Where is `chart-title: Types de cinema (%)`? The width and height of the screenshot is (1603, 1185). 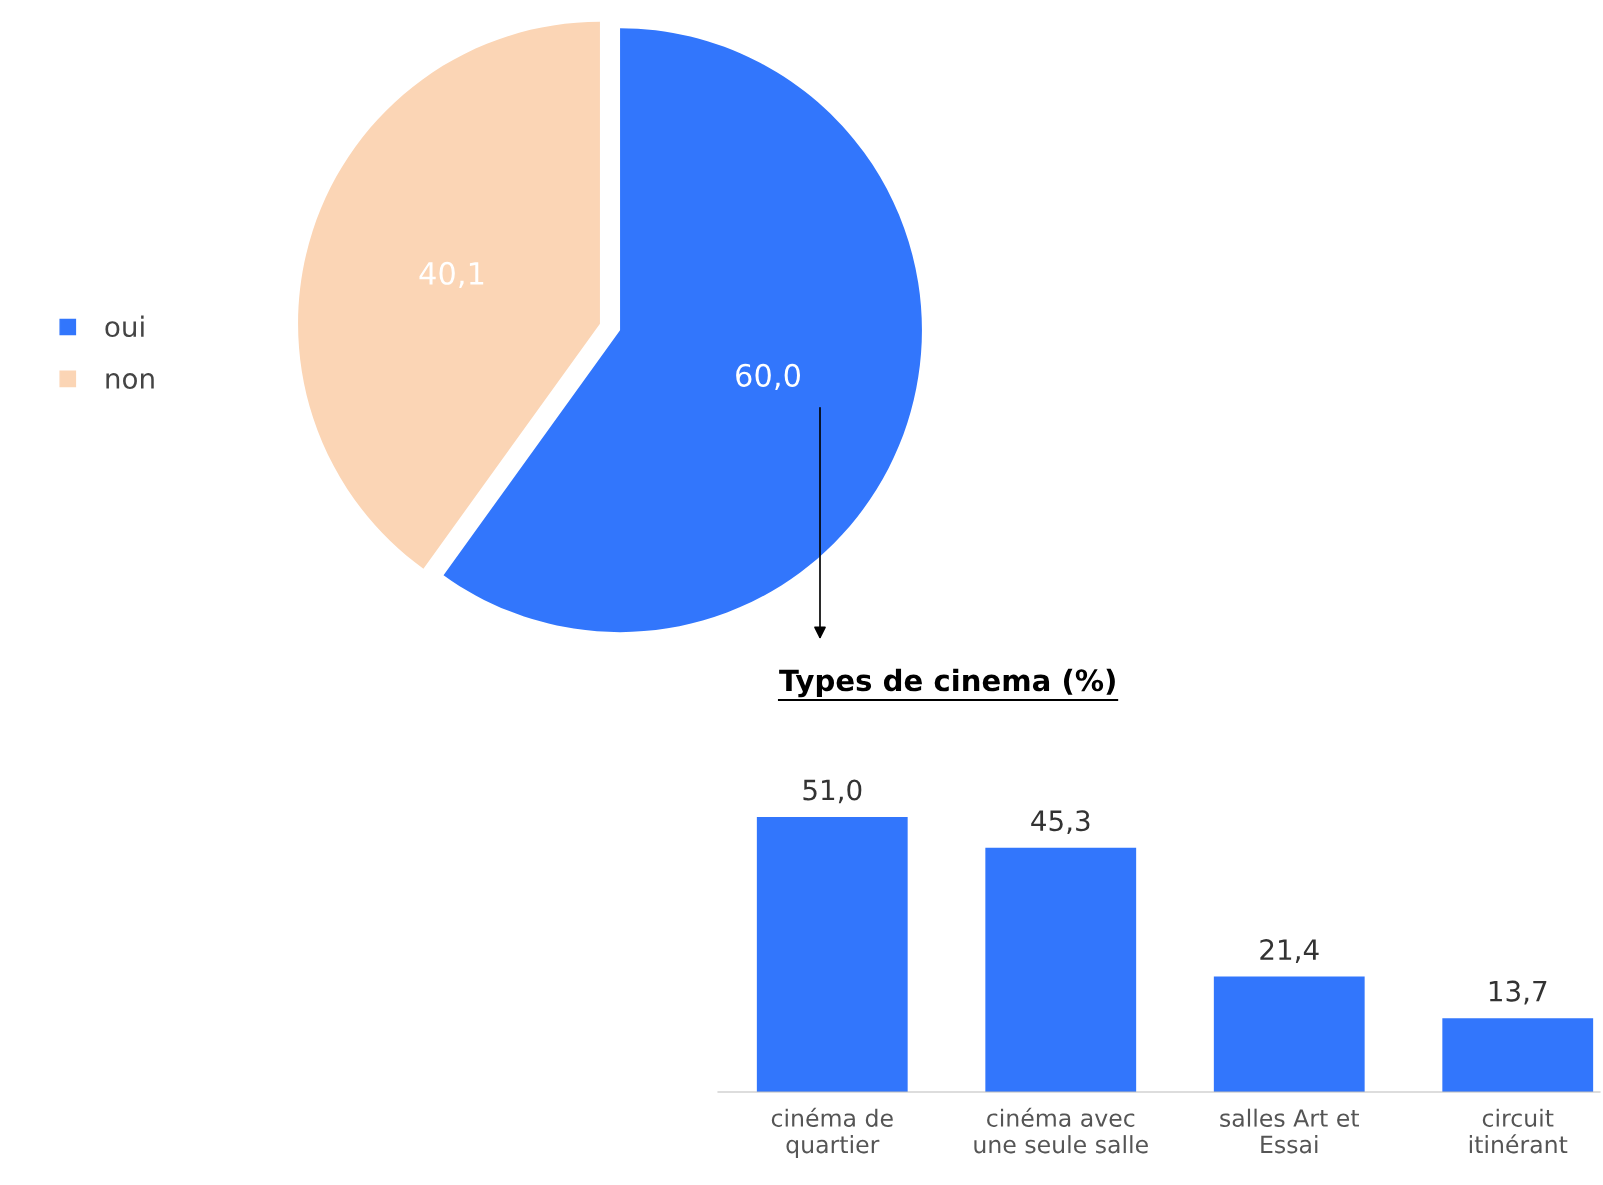
chart-title: Types de cinema (%) is located at coordinates (947, 683).